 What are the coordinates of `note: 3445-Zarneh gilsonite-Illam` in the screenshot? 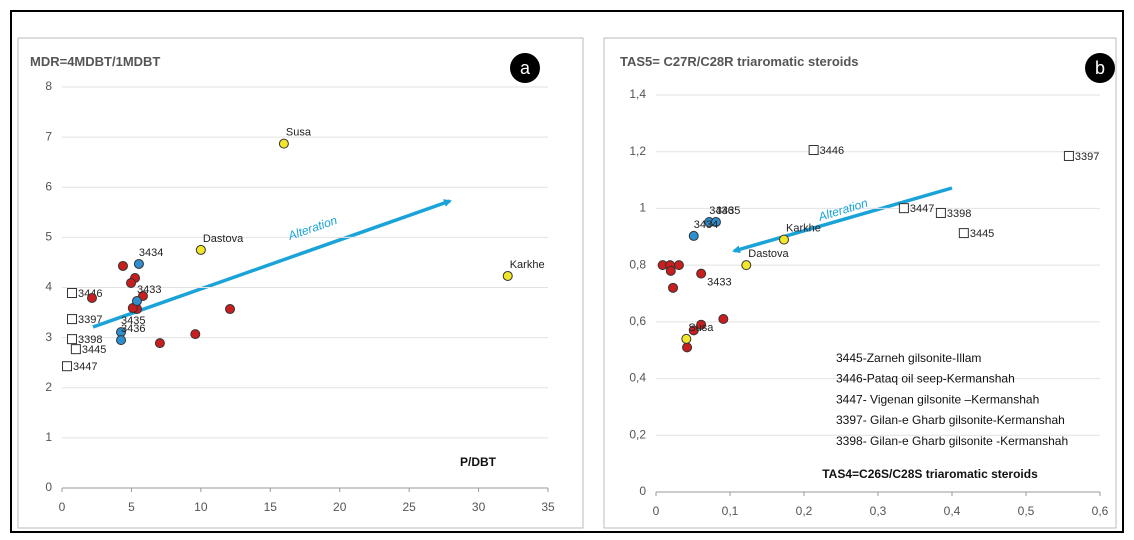 It's located at (908, 358).